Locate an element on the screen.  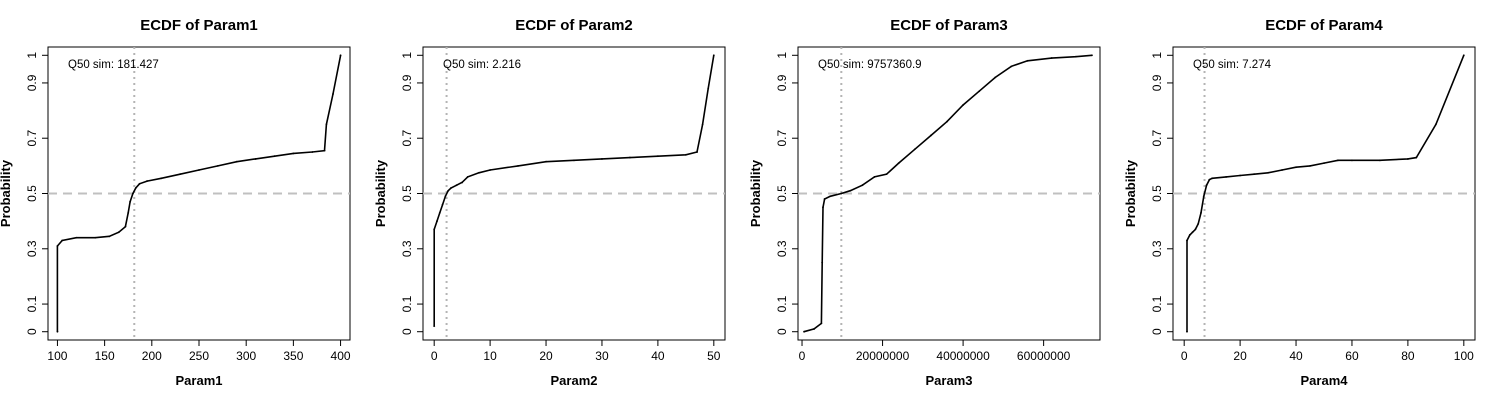
chart-title: ECDF of Param4 is located at coordinates (1324, 25).